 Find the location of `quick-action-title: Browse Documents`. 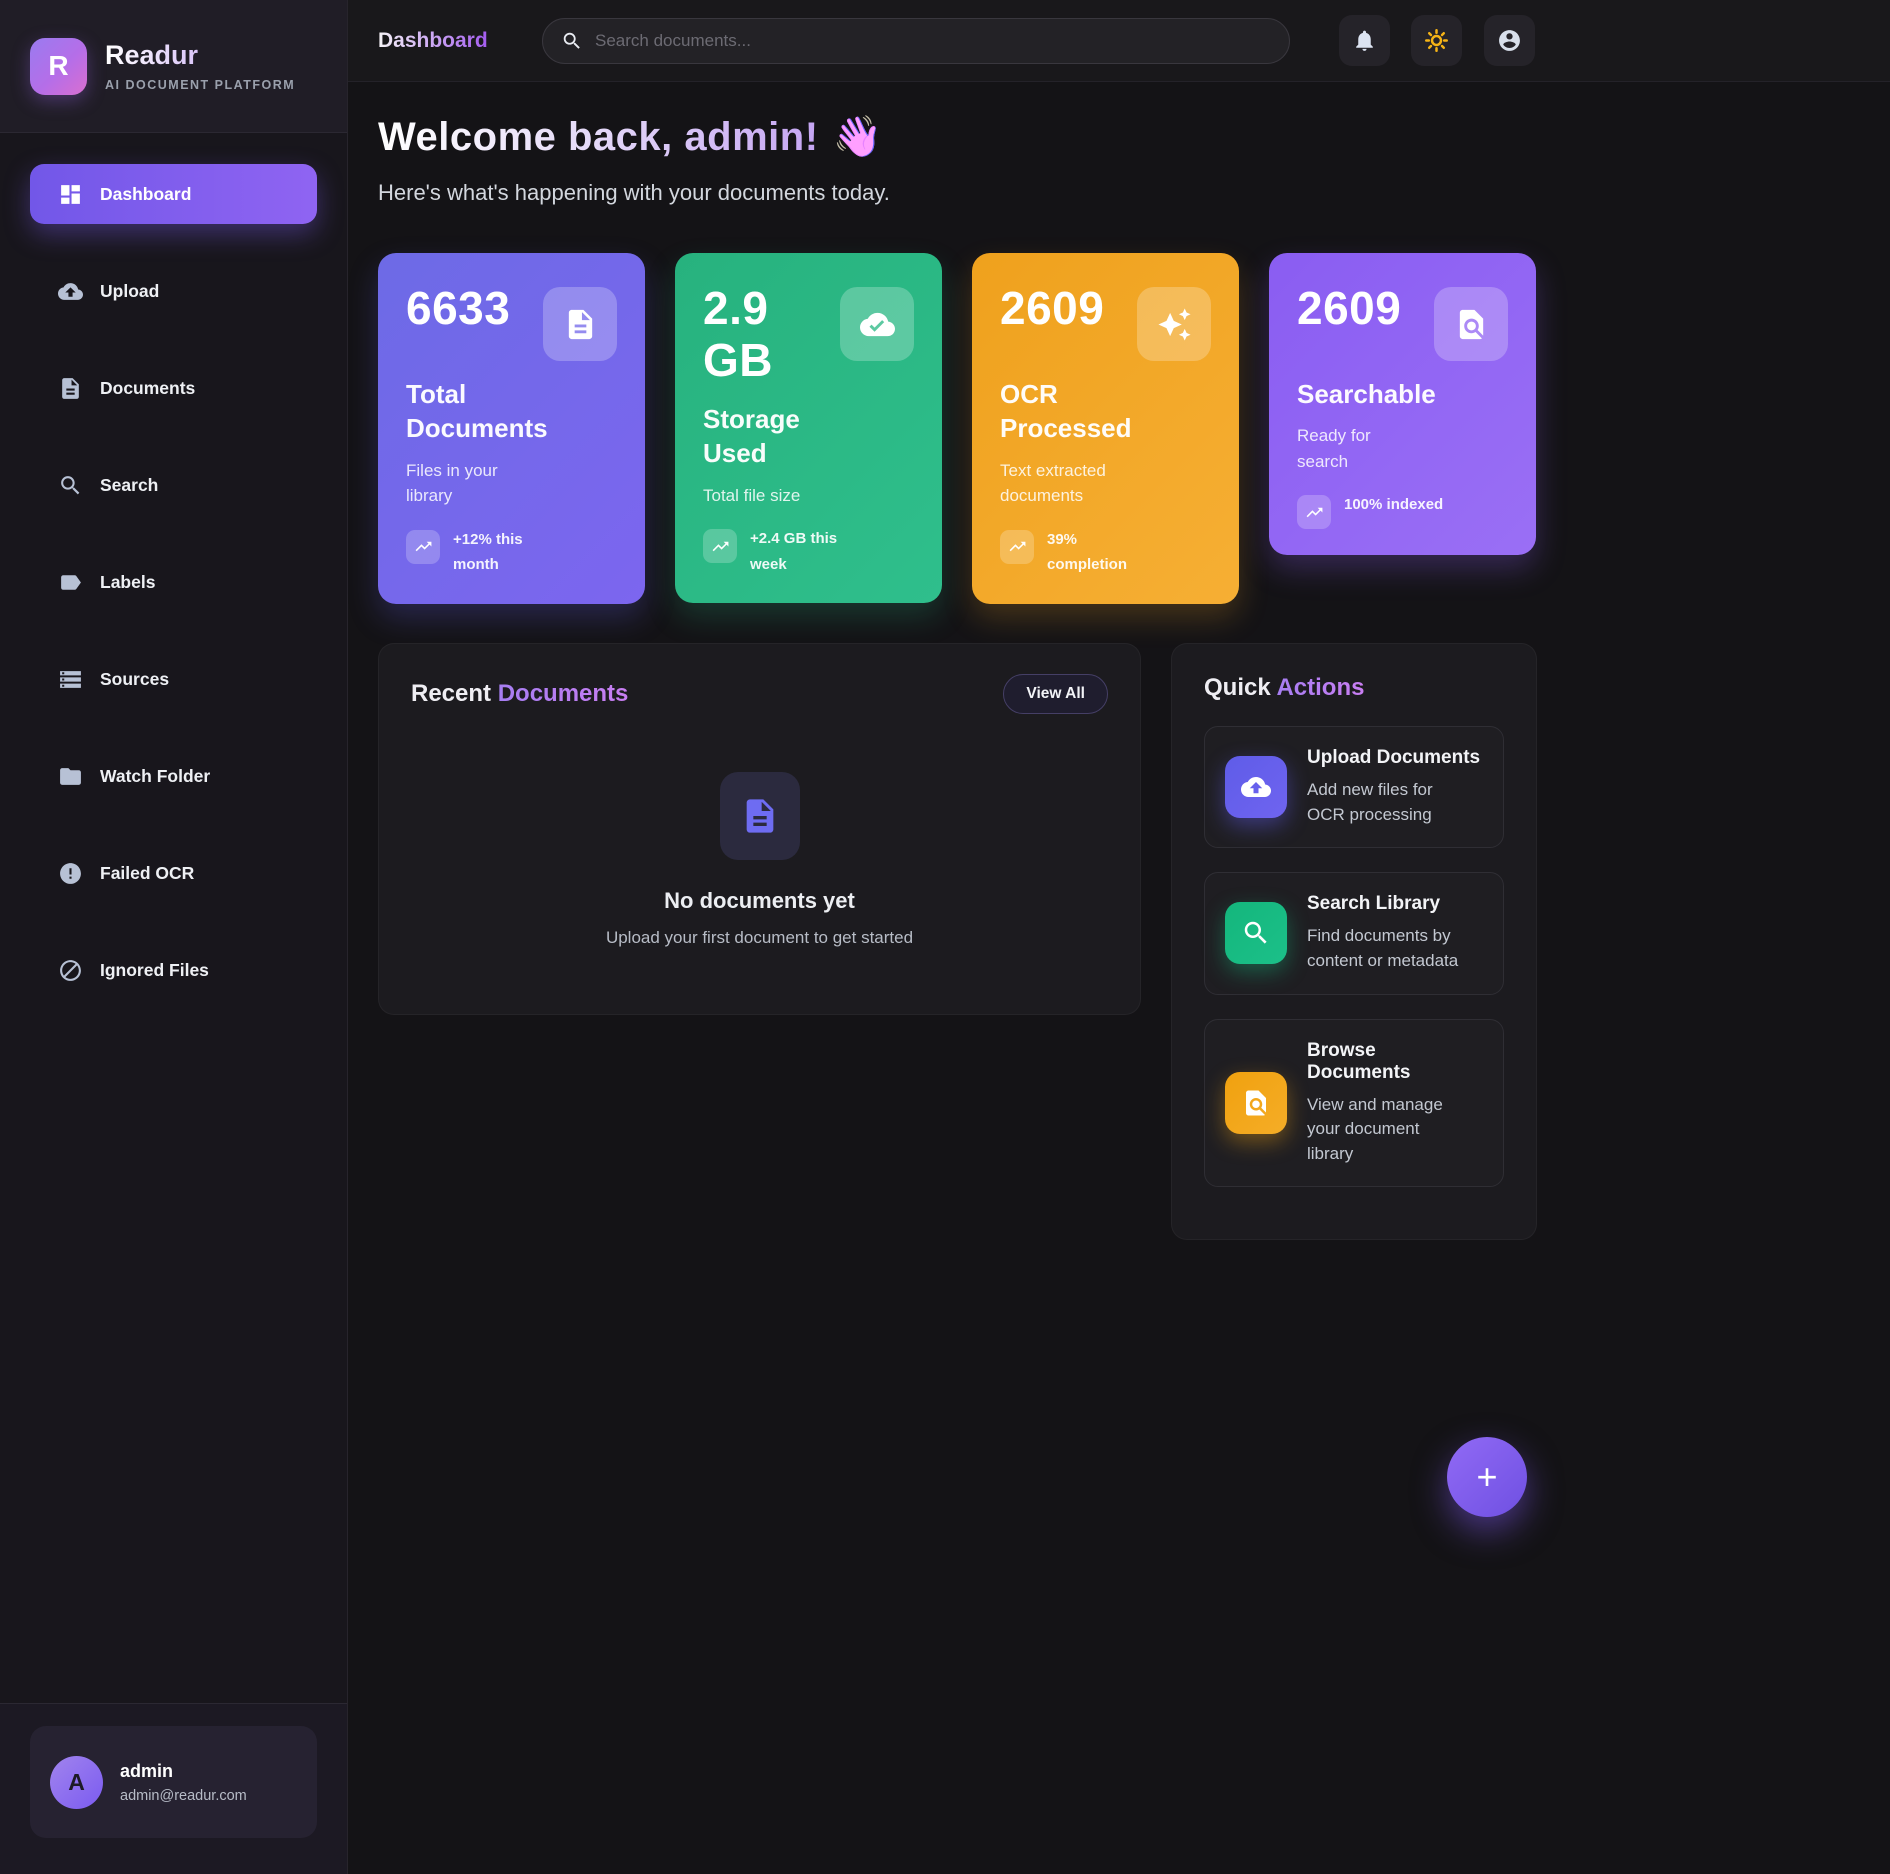

quick-action-title: Browse Documents is located at coordinates (1359, 1061).